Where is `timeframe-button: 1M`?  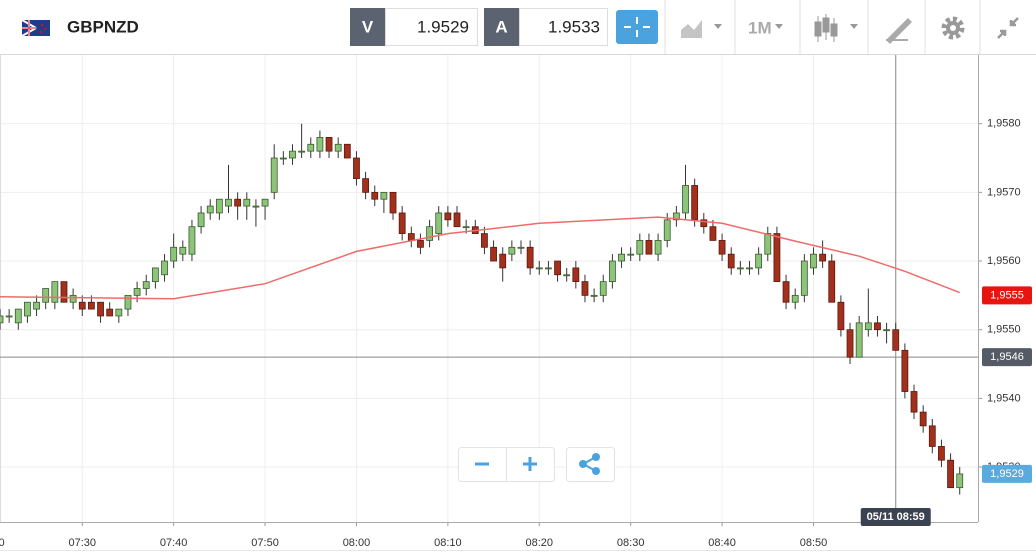
timeframe-button: 1M is located at coordinates (765, 27).